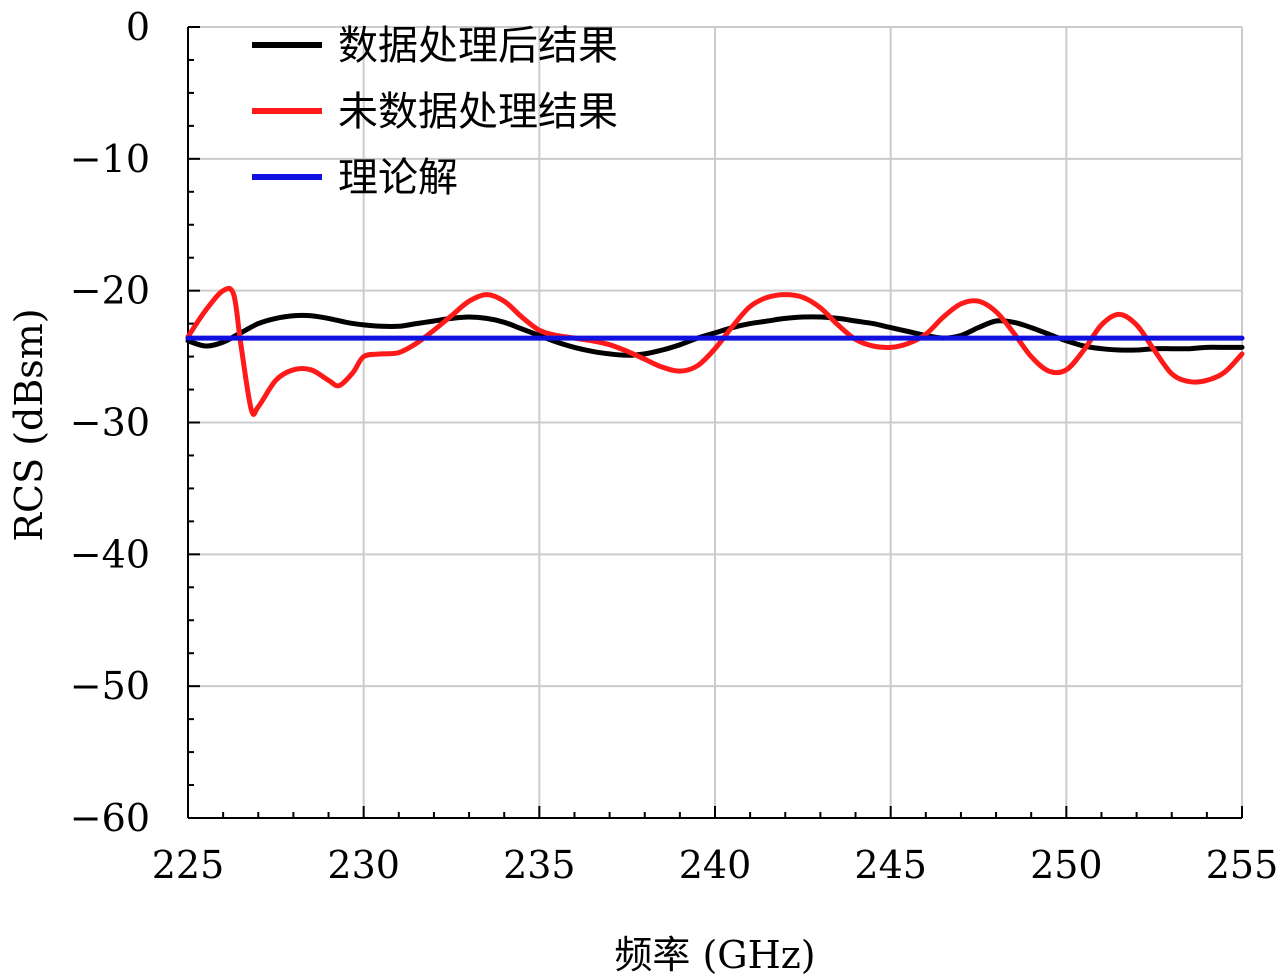 This screenshot has height=980, width=1280. Describe the element at coordinates (29, 424) in the screenshot. I see `y-axis-label: RCS (dBsm)` at that location.